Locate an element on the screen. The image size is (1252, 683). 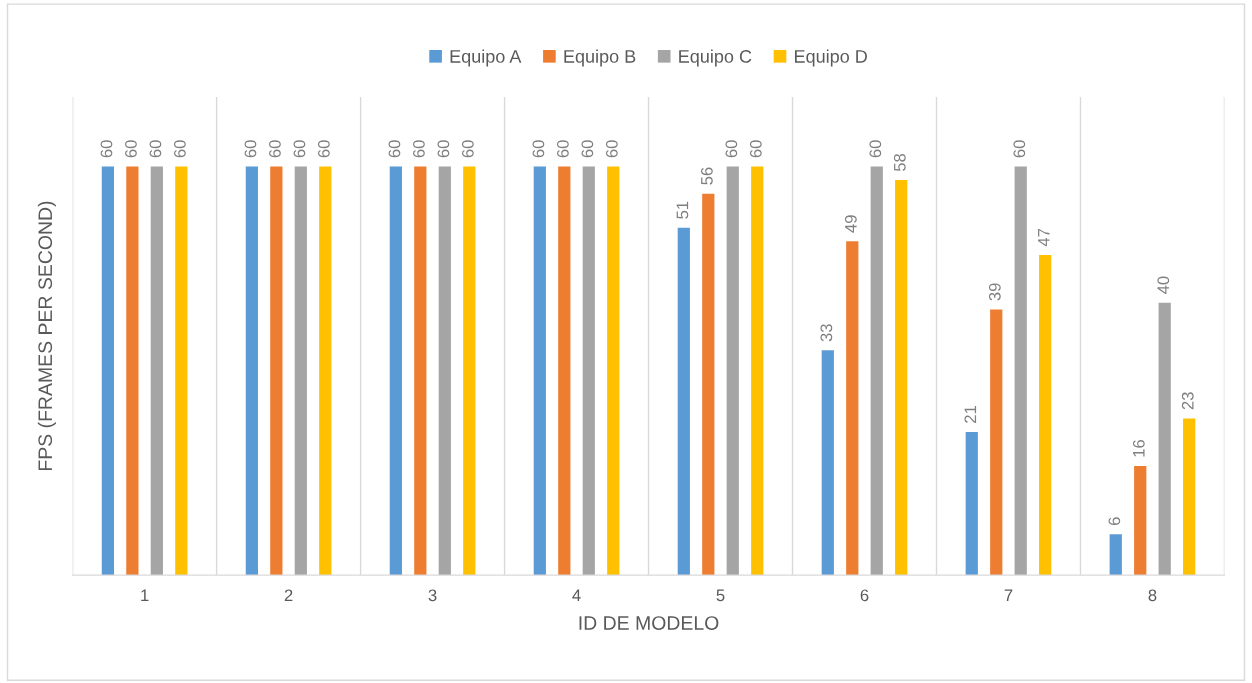
x-tick-label: 7 is located at coordinates (1008, 595).